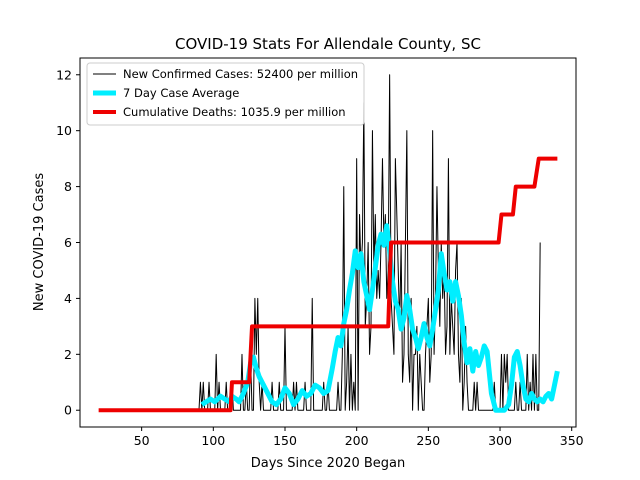  I want to click on y-tick-label: 8, so click(68, 186).